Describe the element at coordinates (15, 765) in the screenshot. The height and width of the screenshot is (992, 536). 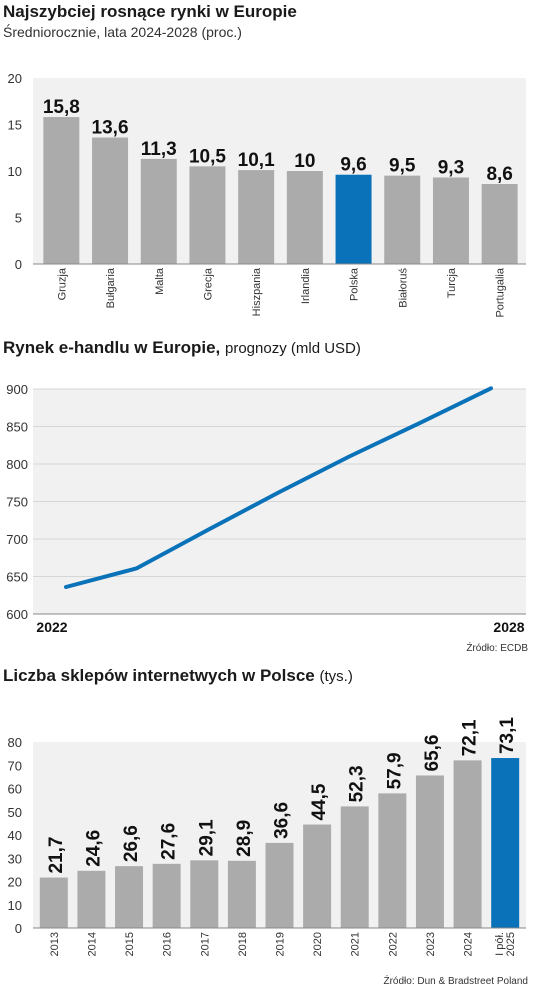
I see `y-tick-label: 70` at that location.